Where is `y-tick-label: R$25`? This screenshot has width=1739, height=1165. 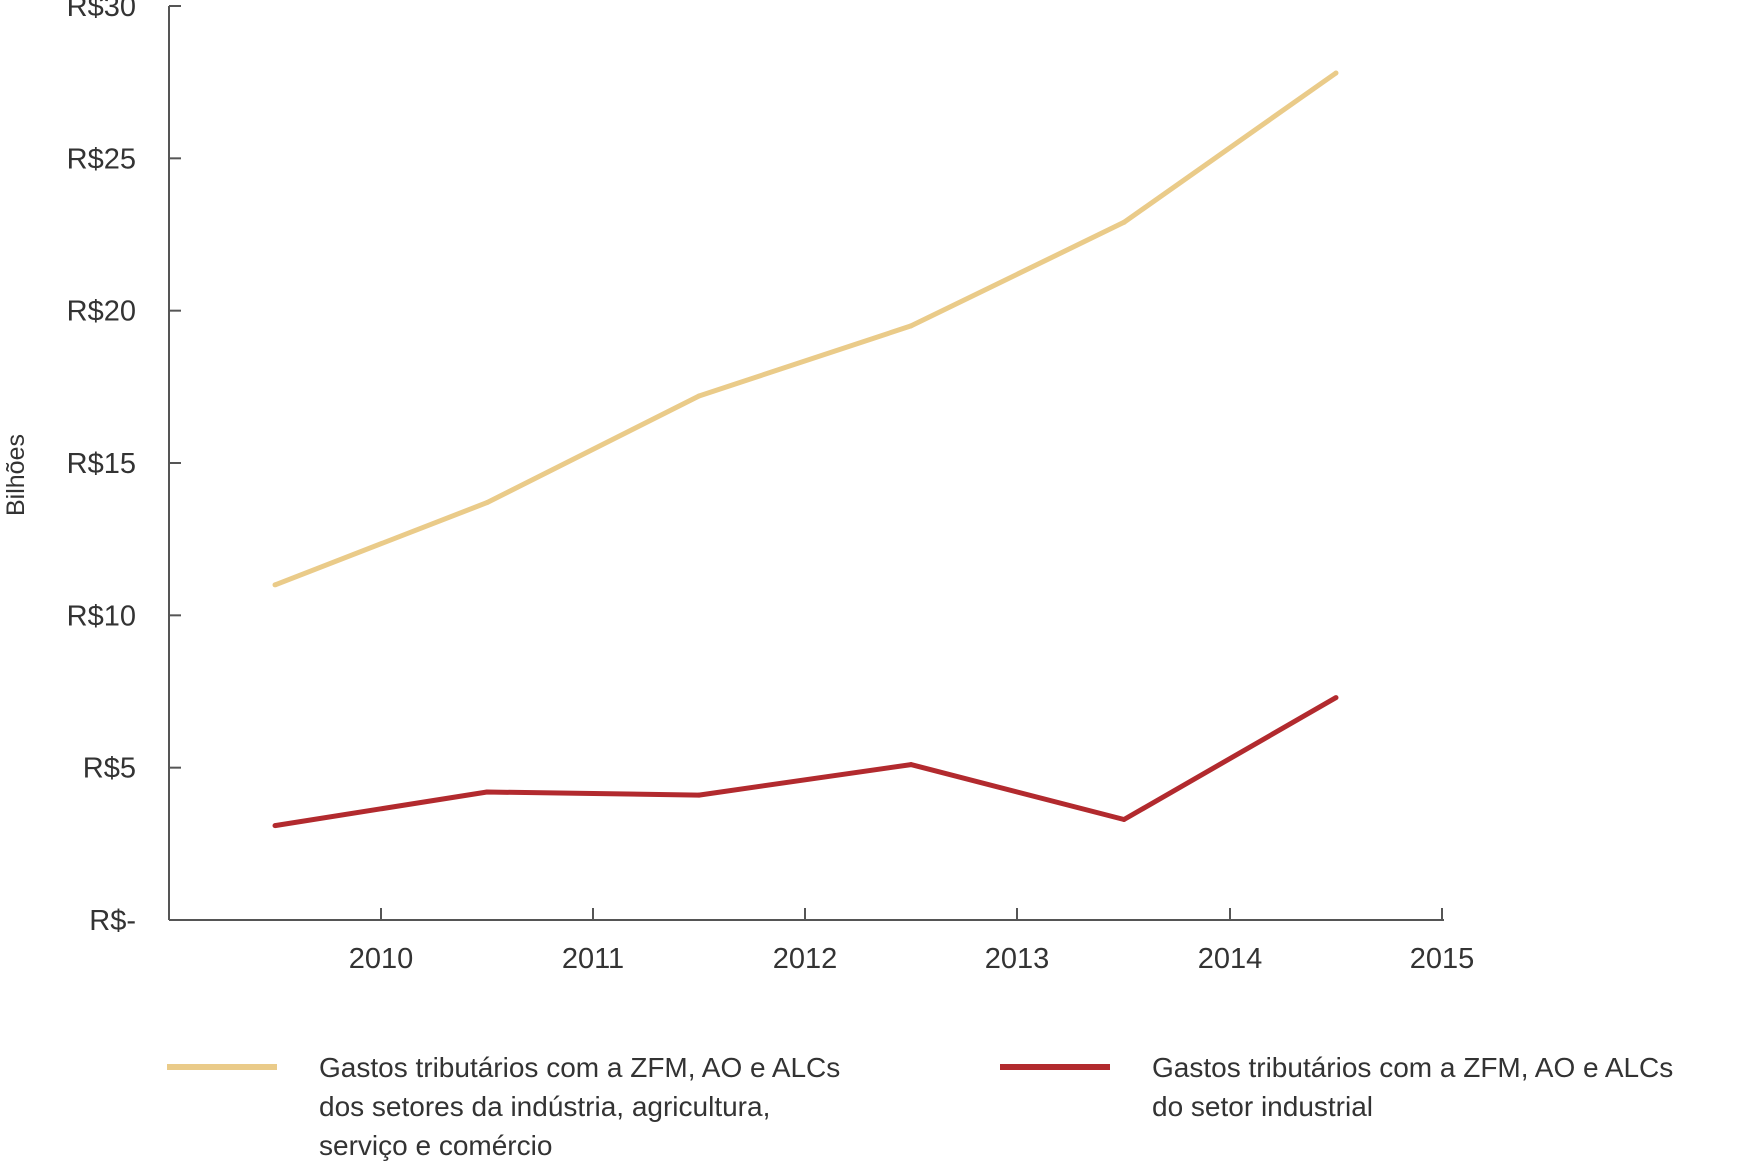
y-tick-label: R$25 is located at coordinates (101, 159).